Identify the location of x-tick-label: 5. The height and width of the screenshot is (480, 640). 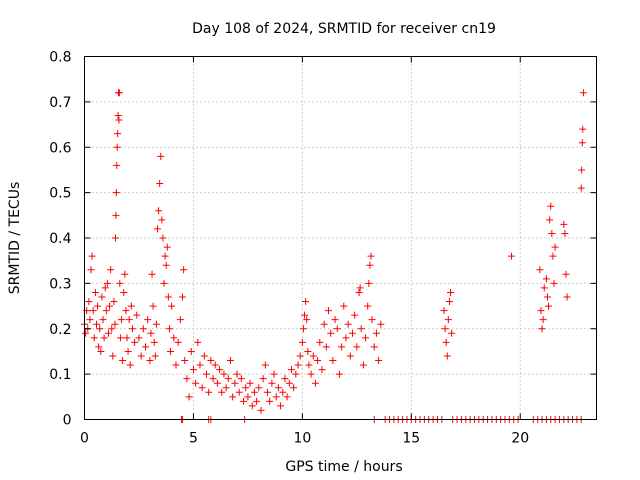
(193, 439).